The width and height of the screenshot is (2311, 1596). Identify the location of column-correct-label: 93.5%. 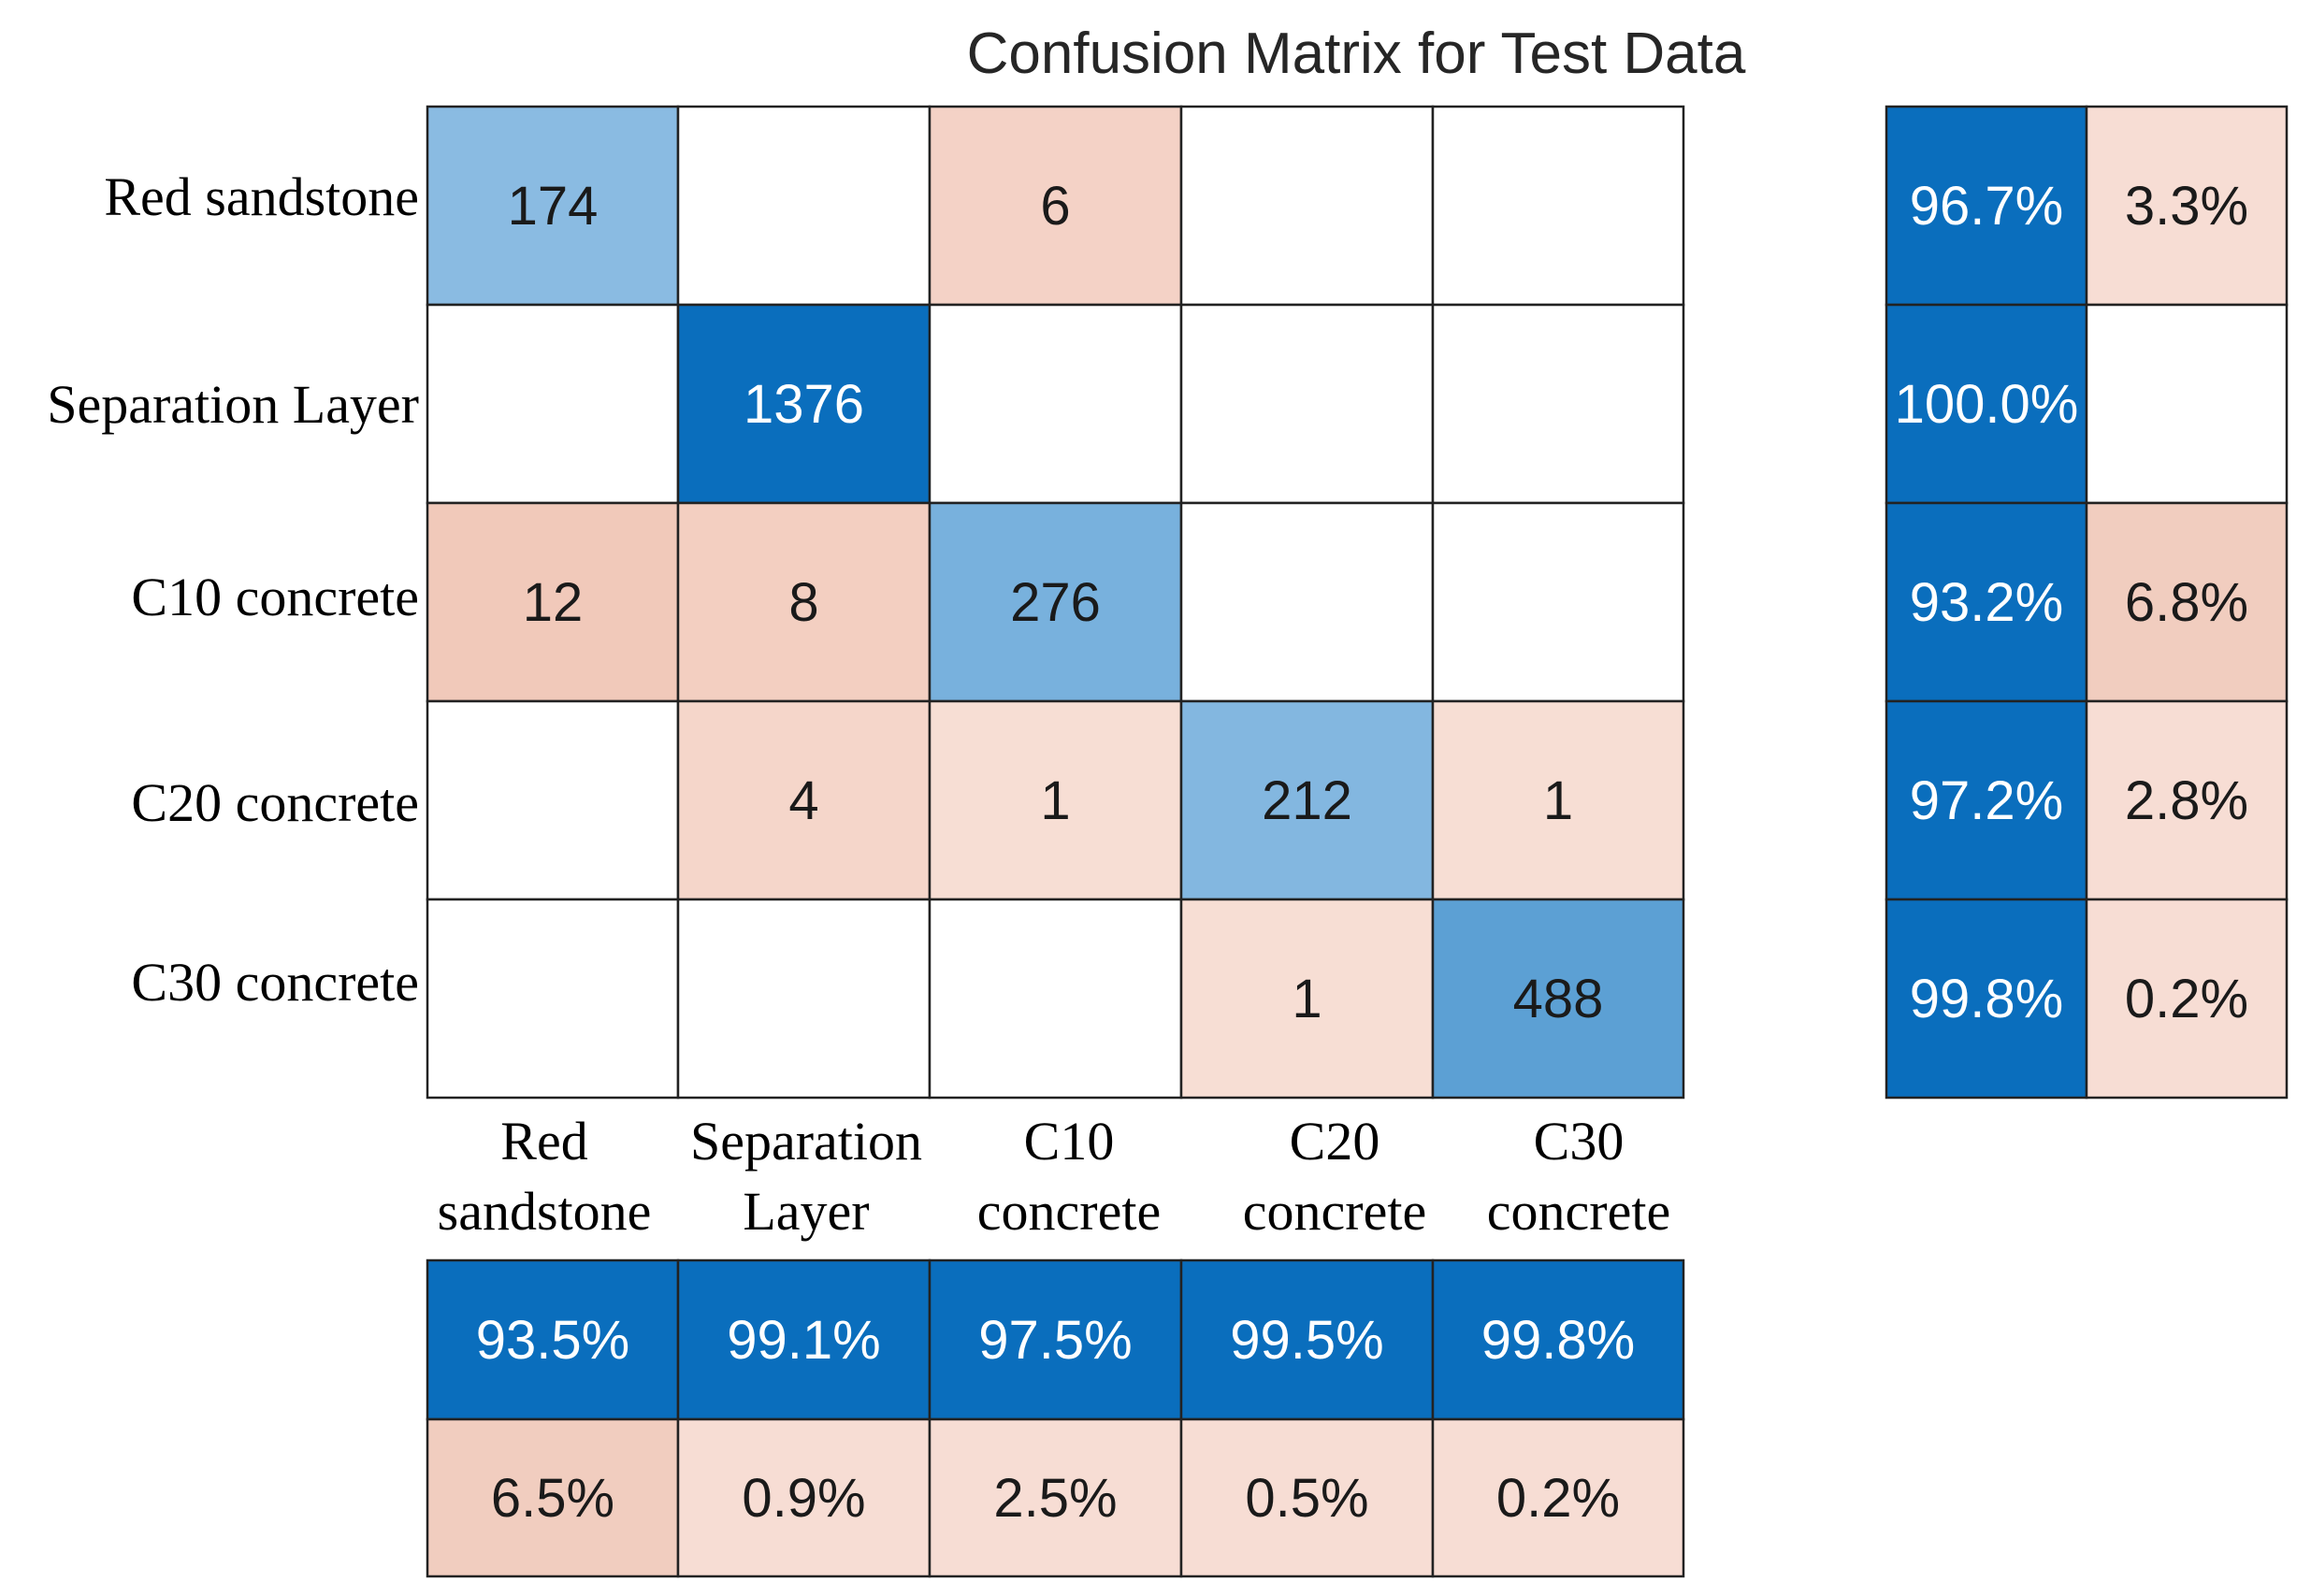
(552, 1340).